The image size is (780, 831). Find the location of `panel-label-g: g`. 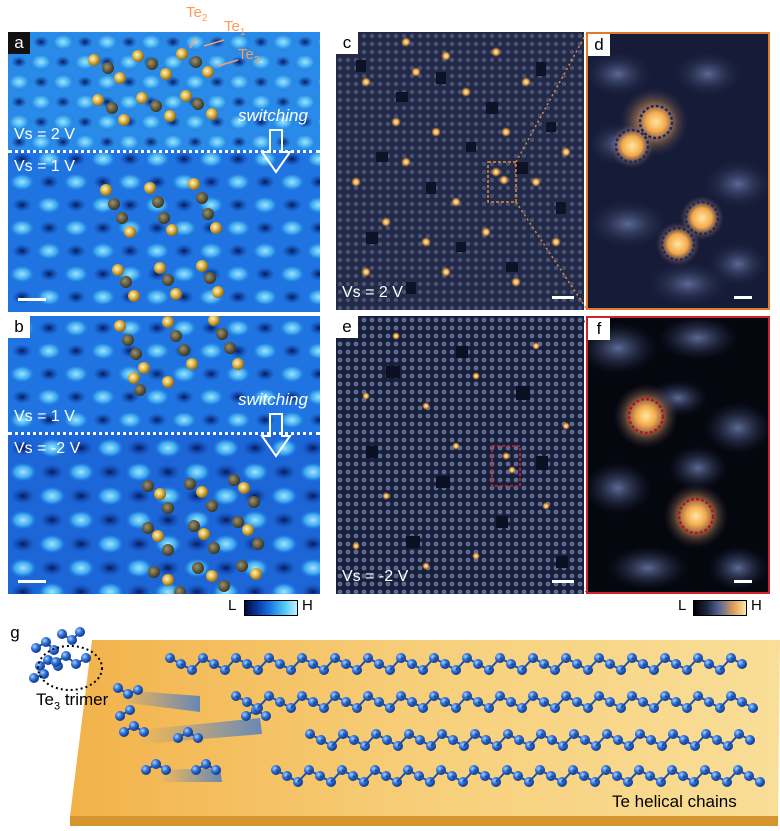

panel-label-g: g is located at coordinates (15, 633).